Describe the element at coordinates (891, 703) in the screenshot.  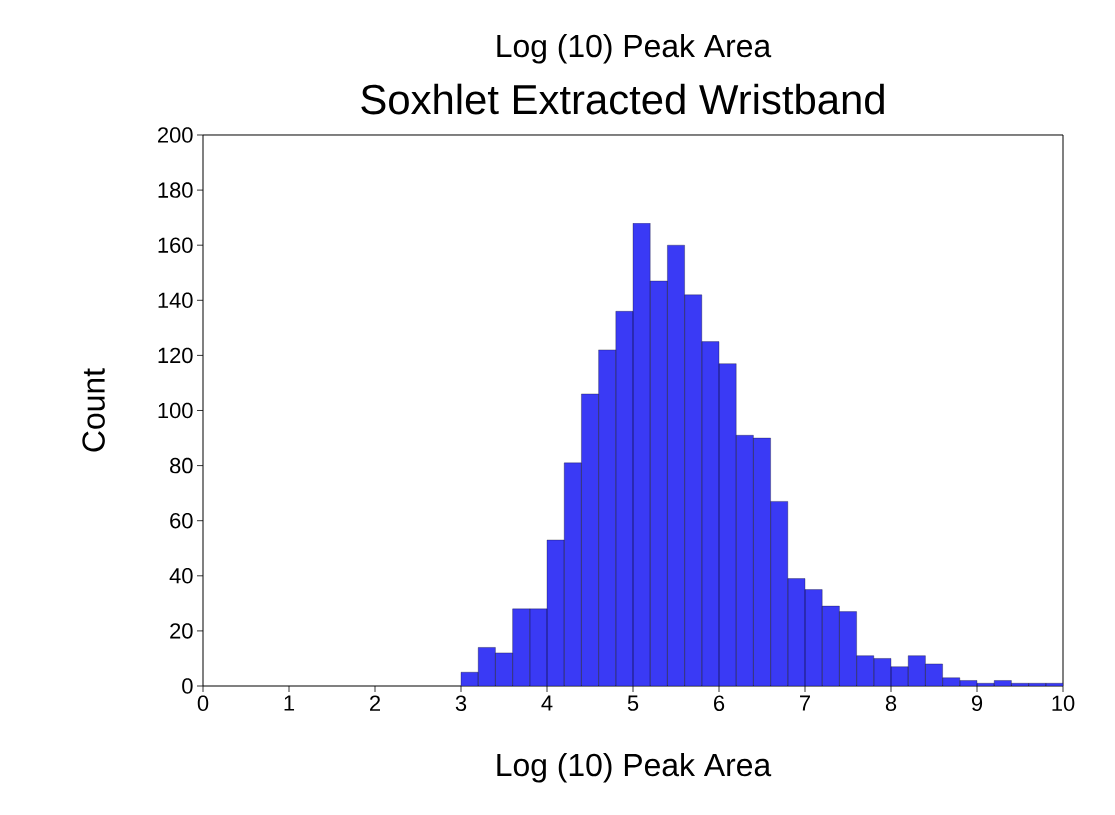
I see `x-tick-label: 8` at that location.